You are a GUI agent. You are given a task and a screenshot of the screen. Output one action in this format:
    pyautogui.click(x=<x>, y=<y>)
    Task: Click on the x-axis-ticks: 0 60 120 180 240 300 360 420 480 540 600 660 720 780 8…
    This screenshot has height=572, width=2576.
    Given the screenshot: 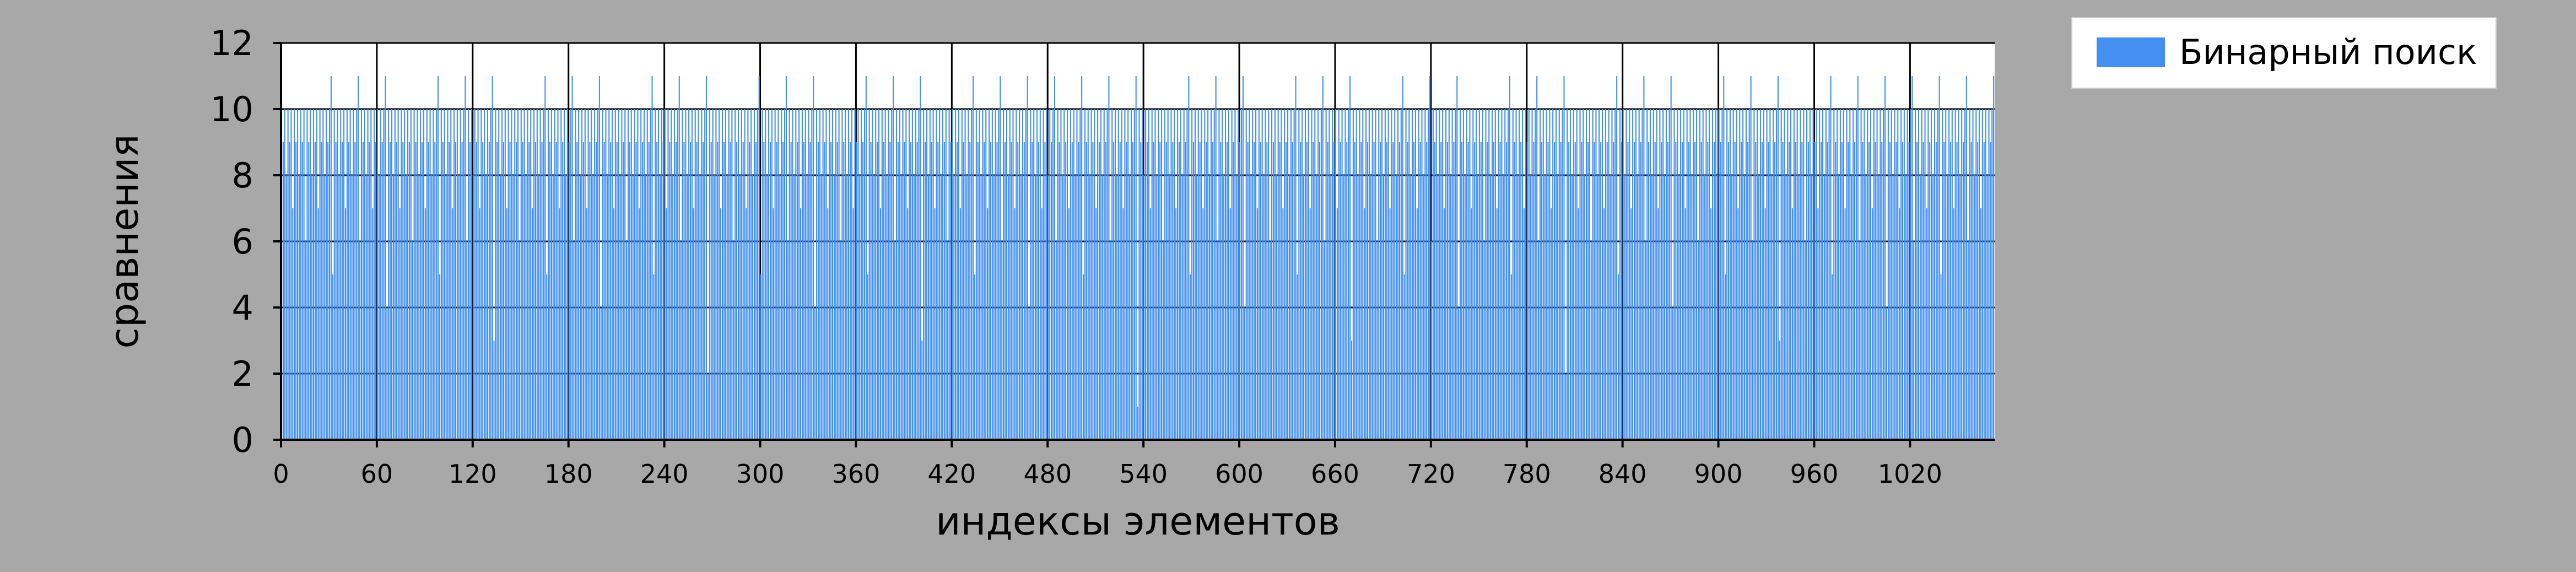 What is the action you would take?
    pyautogui.click(x=1107, y=464)
    